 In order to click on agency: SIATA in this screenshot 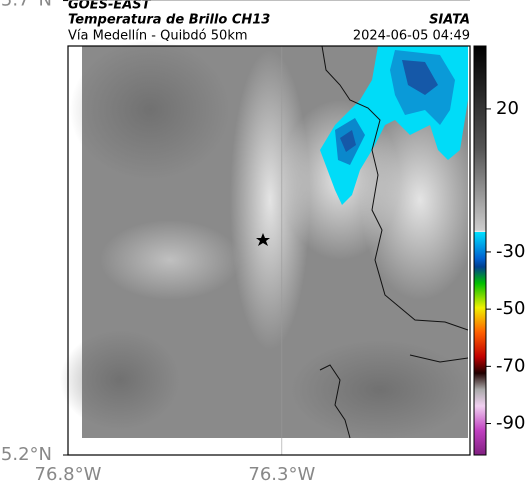, I will do `click(449, 20)`.